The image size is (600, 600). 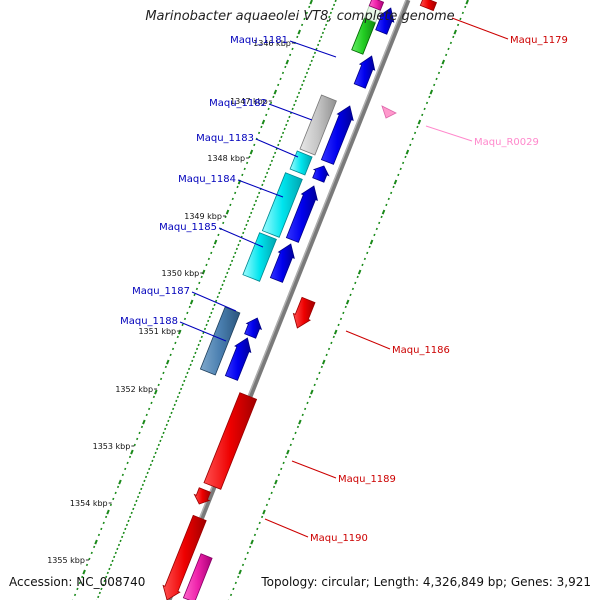 I want to click on gene-label-maqu-1183: Maqu_1183, so click(x=225, y=138).